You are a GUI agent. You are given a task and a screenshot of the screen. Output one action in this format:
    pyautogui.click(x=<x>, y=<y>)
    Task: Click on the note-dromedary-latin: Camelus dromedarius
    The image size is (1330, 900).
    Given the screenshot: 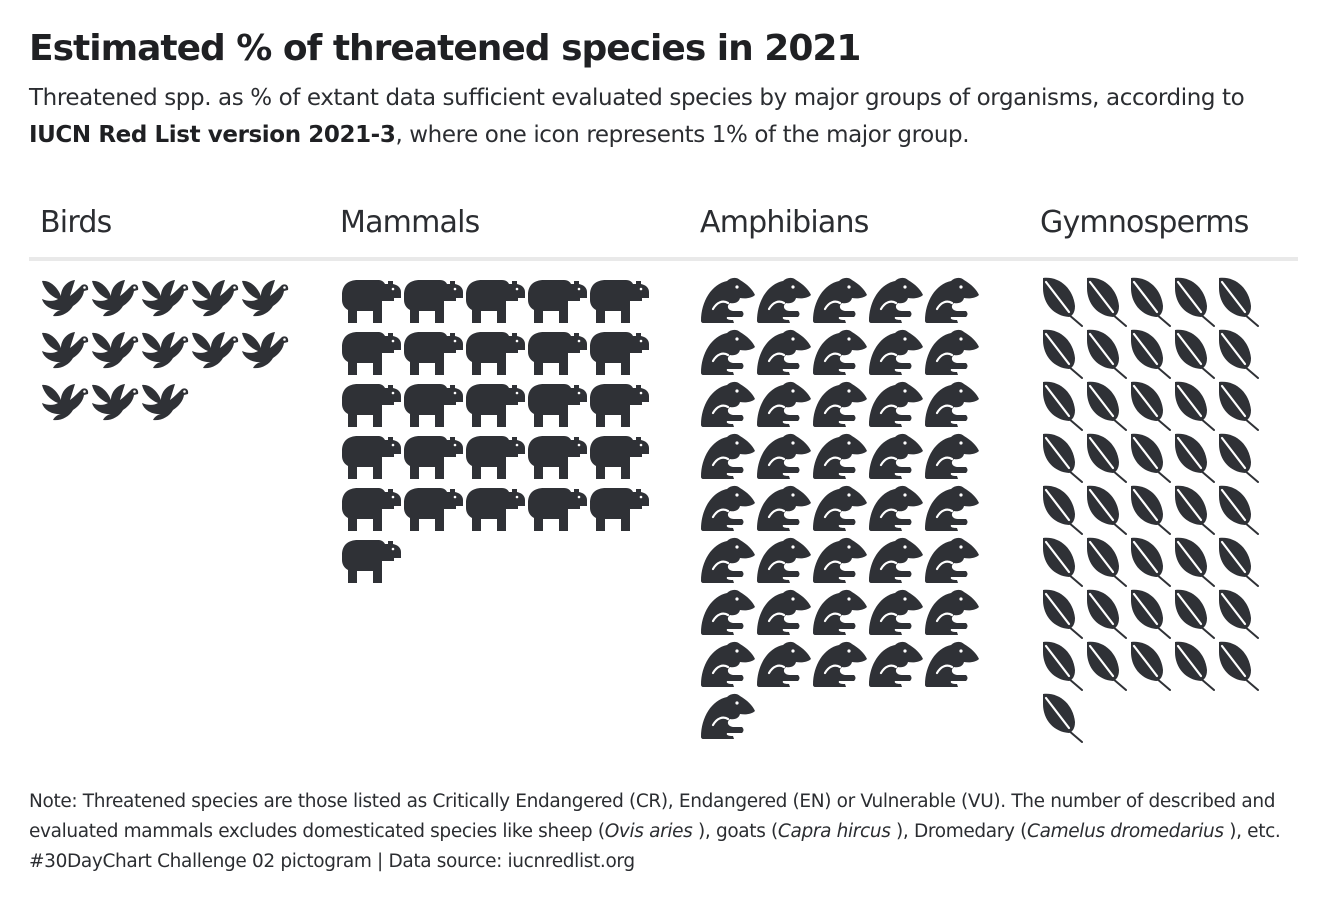 What is the action you would take?
    pyautogui.click(x=1125, y=831)
    